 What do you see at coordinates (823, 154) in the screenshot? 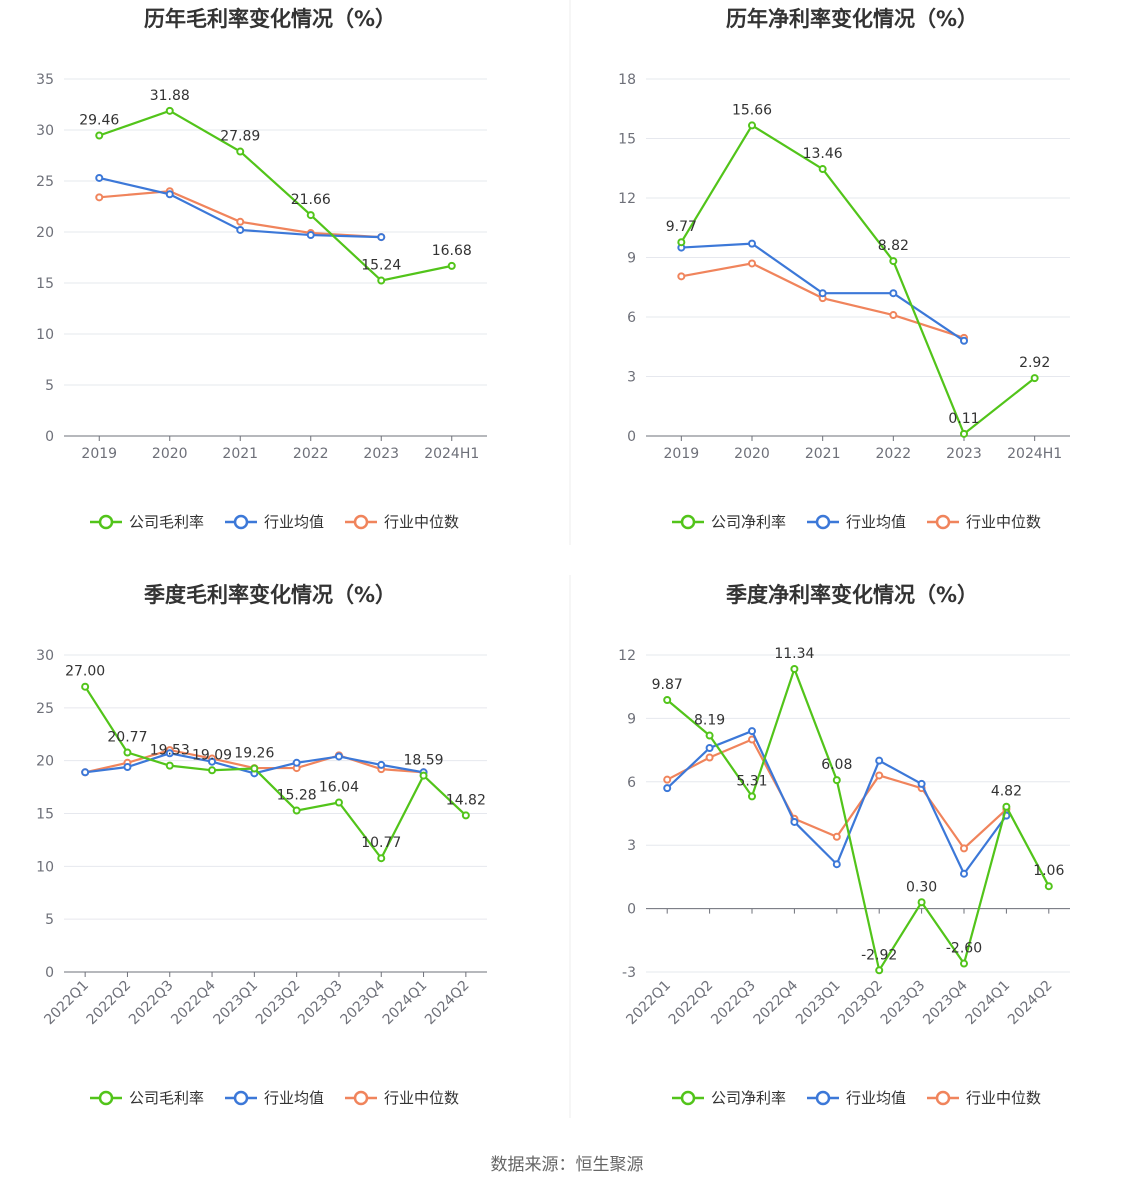
I see `data-label: 13.46` at bounding box center [823, 154].